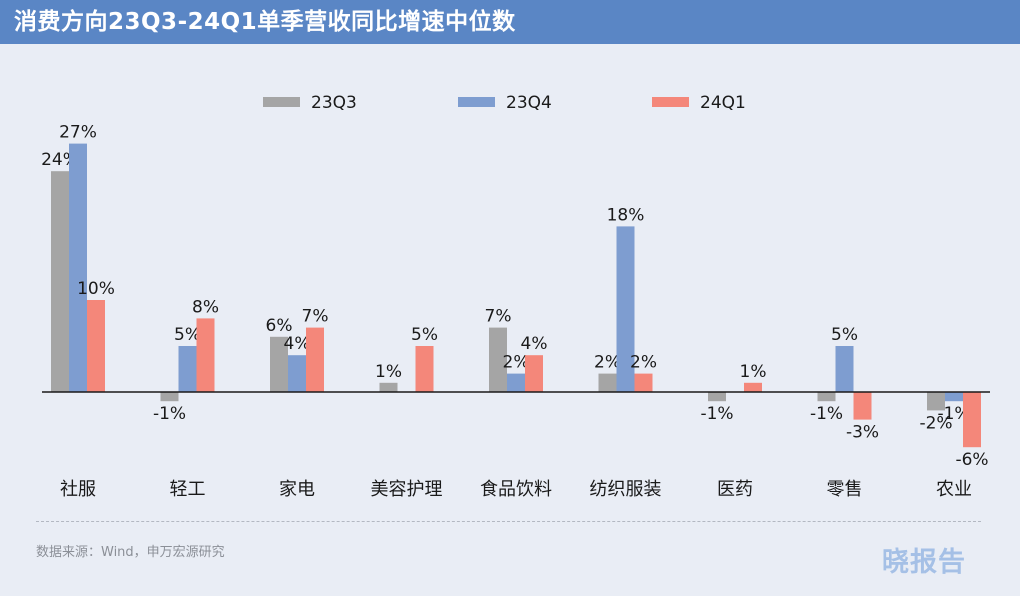 Image resolution: width=1020 pixels, height=596 pixels. Describe the element at coordinates (265, 22) in the screenshot. I see `page-title: 消费方向23Q3-24Q1单季营收同比增速中位数` at that location.